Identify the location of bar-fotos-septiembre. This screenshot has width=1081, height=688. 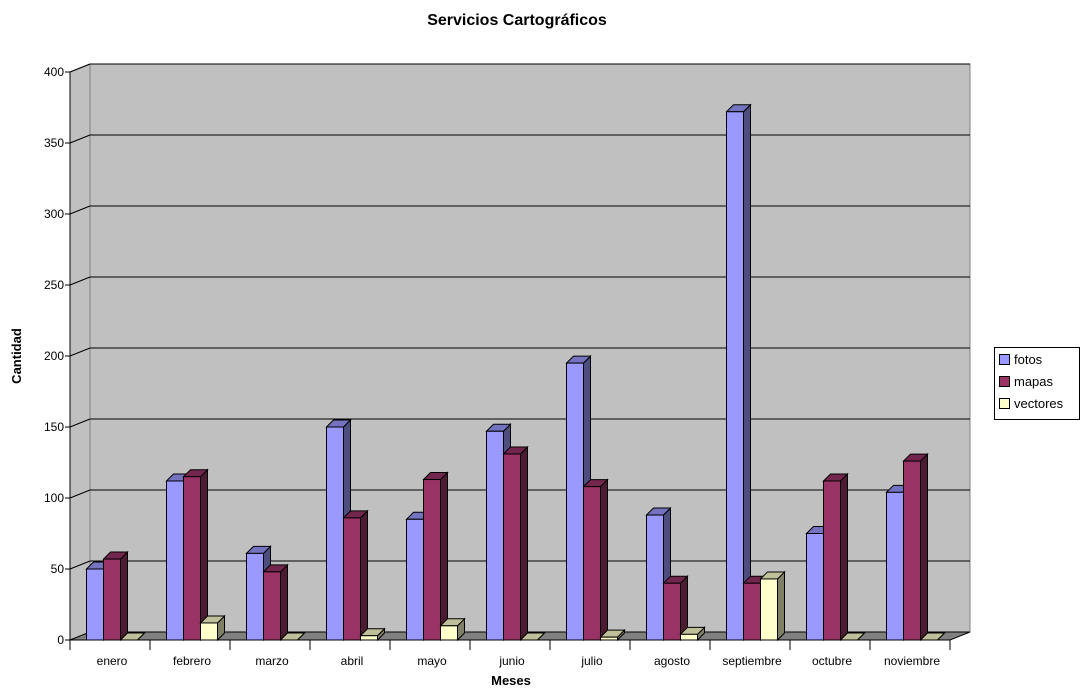
(738, 372).